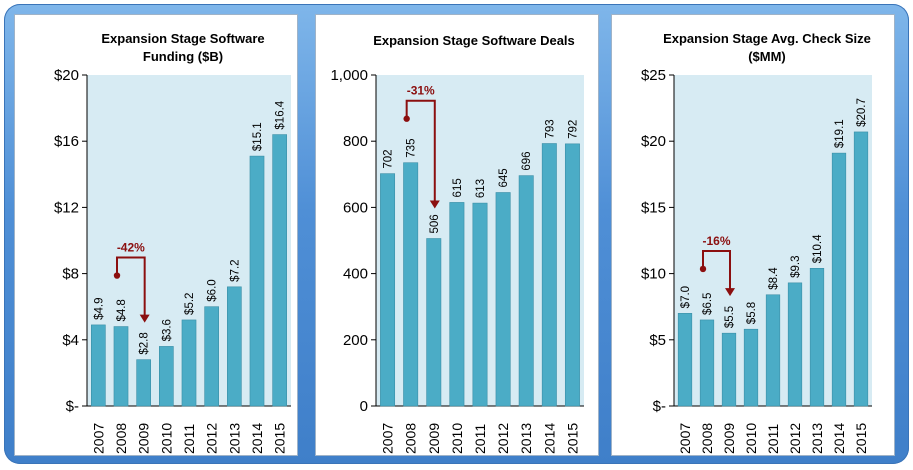  I want to click on y-tick-label: $4, so click(70, 340).